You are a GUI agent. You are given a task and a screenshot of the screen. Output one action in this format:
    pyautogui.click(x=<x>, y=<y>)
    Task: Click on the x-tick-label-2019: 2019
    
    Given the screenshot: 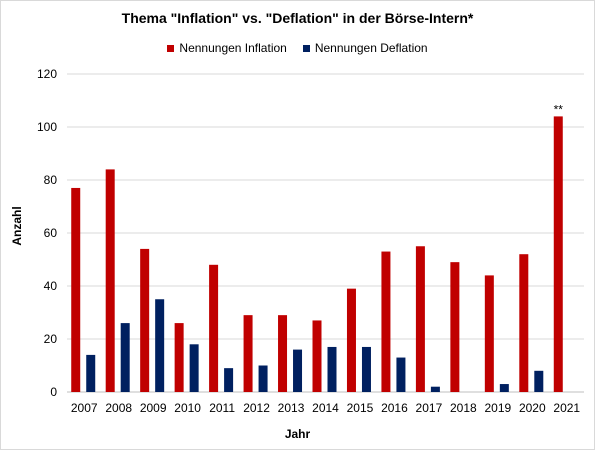 What is the action you would take?
    pyautogui.click(x=497, y=408)
    